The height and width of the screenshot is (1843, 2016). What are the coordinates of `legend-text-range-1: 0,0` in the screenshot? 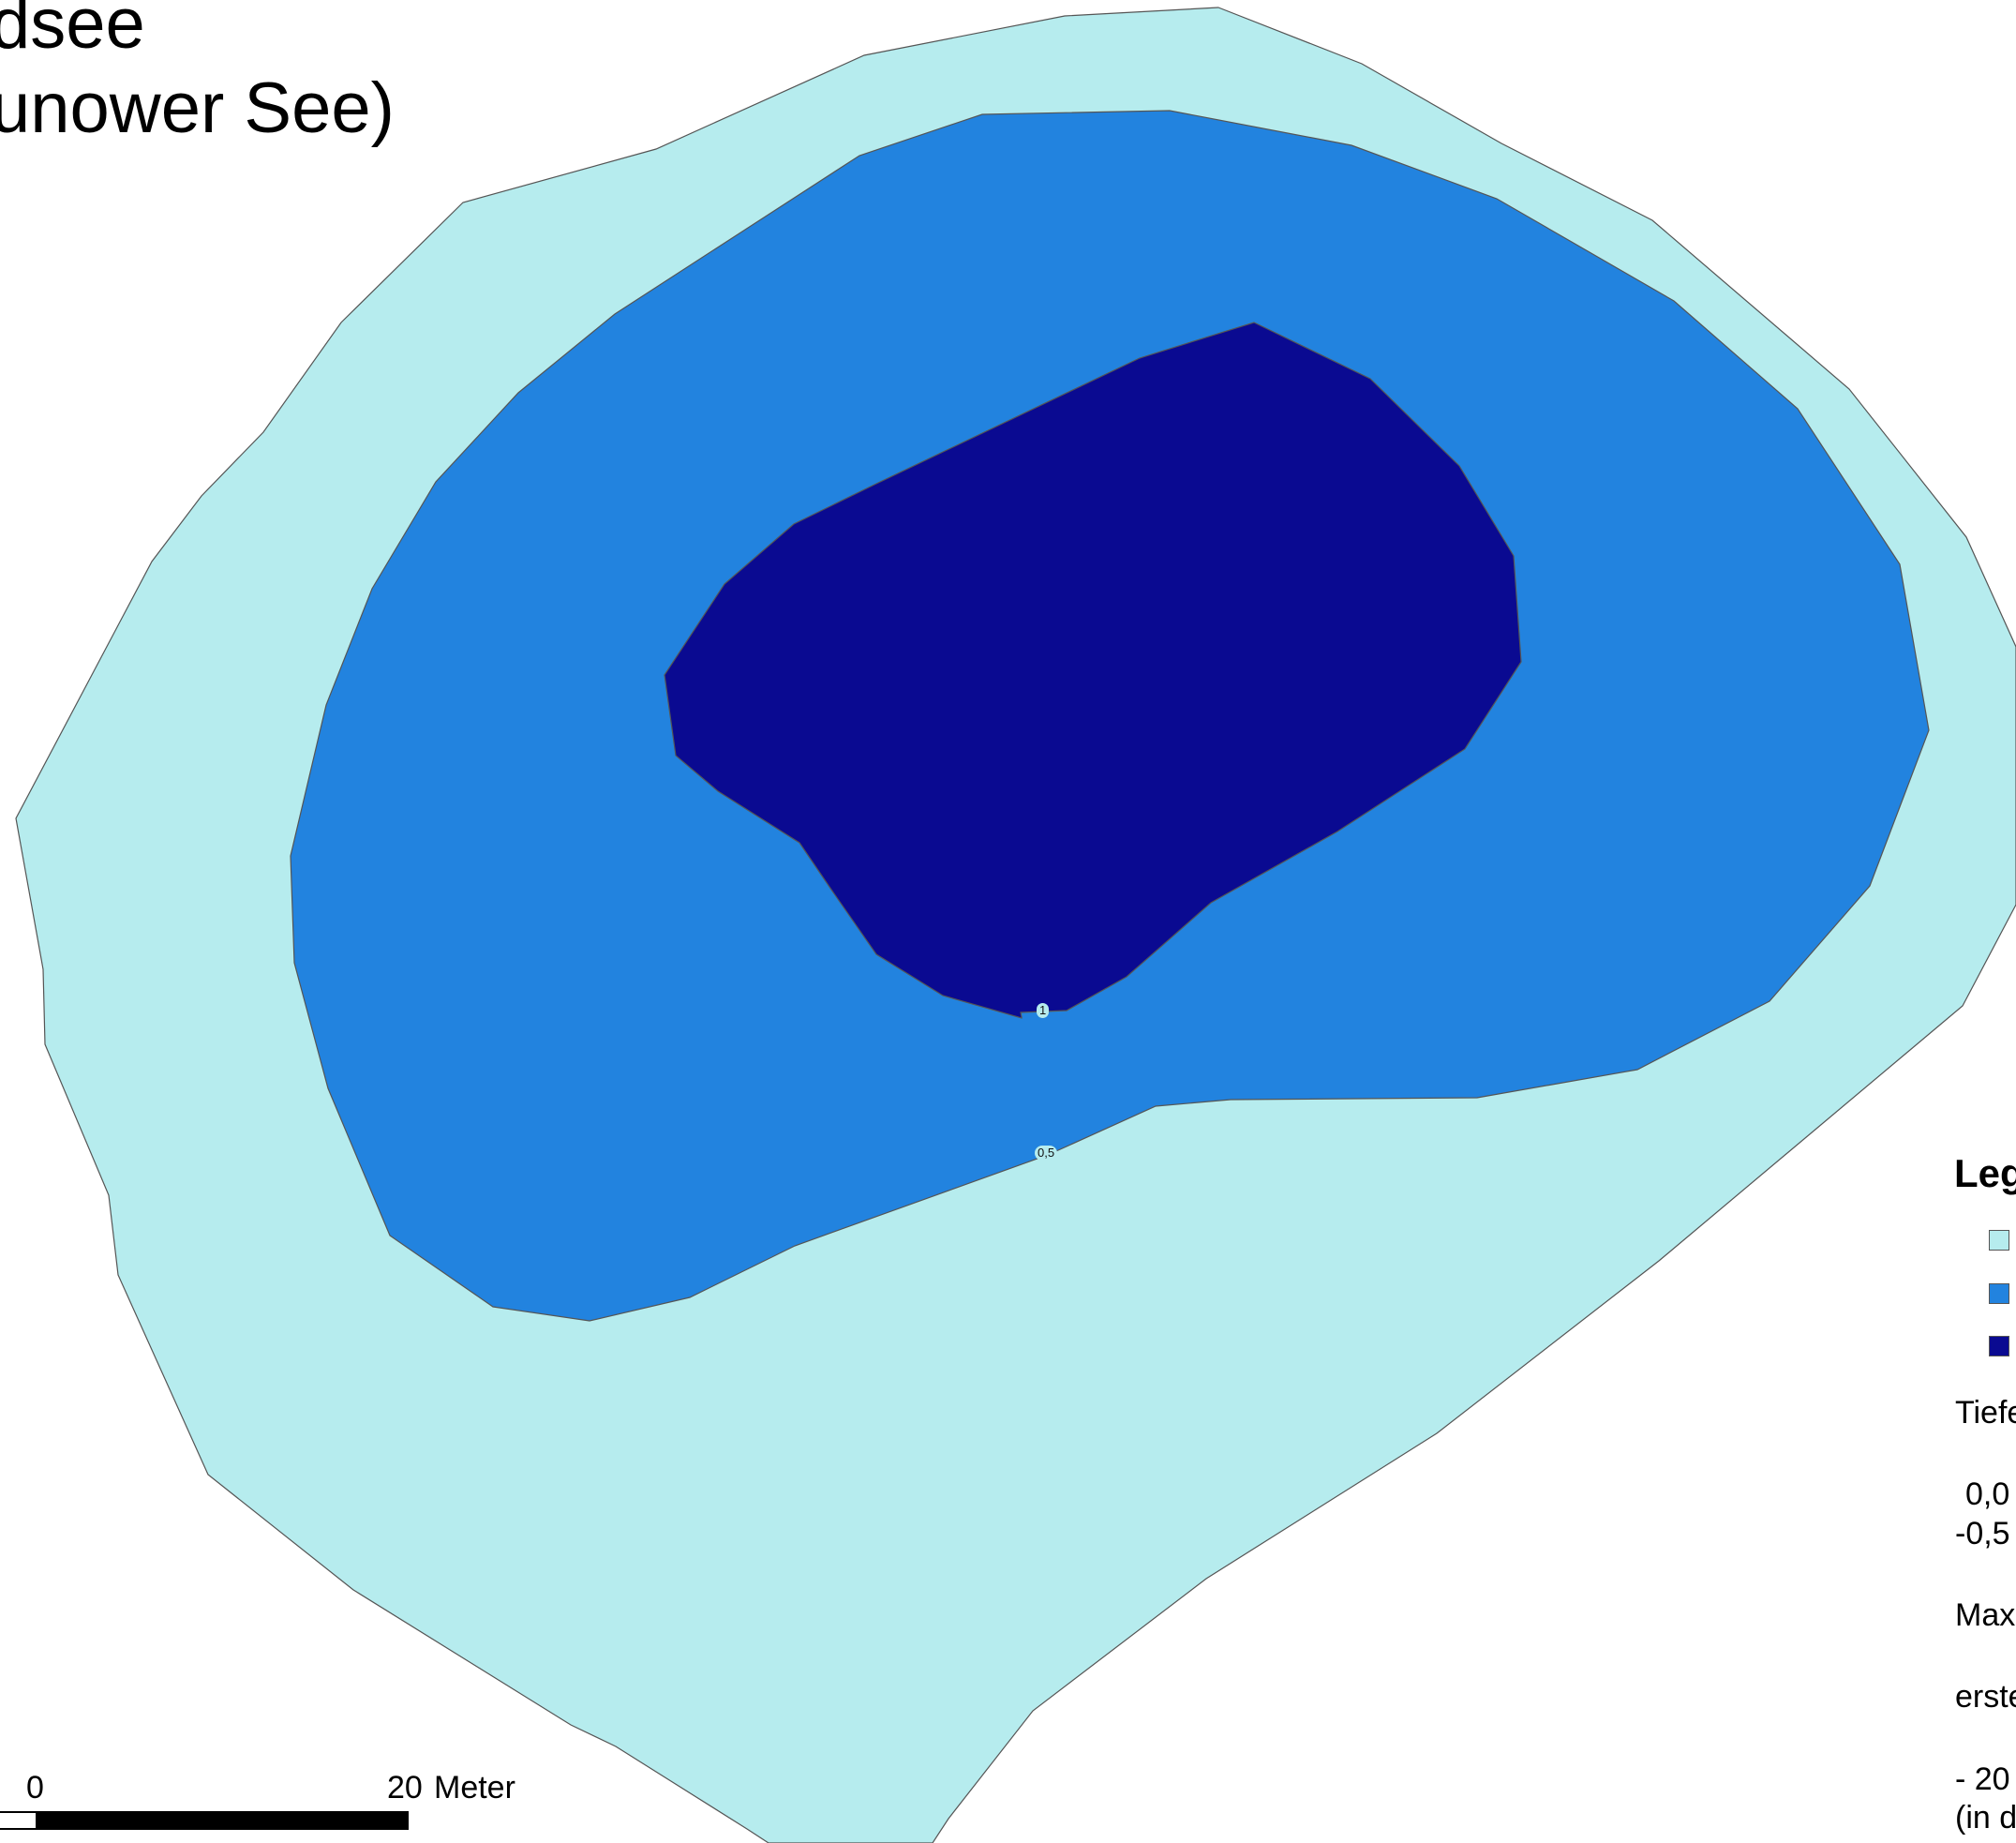 It's located at (1988, 1494).